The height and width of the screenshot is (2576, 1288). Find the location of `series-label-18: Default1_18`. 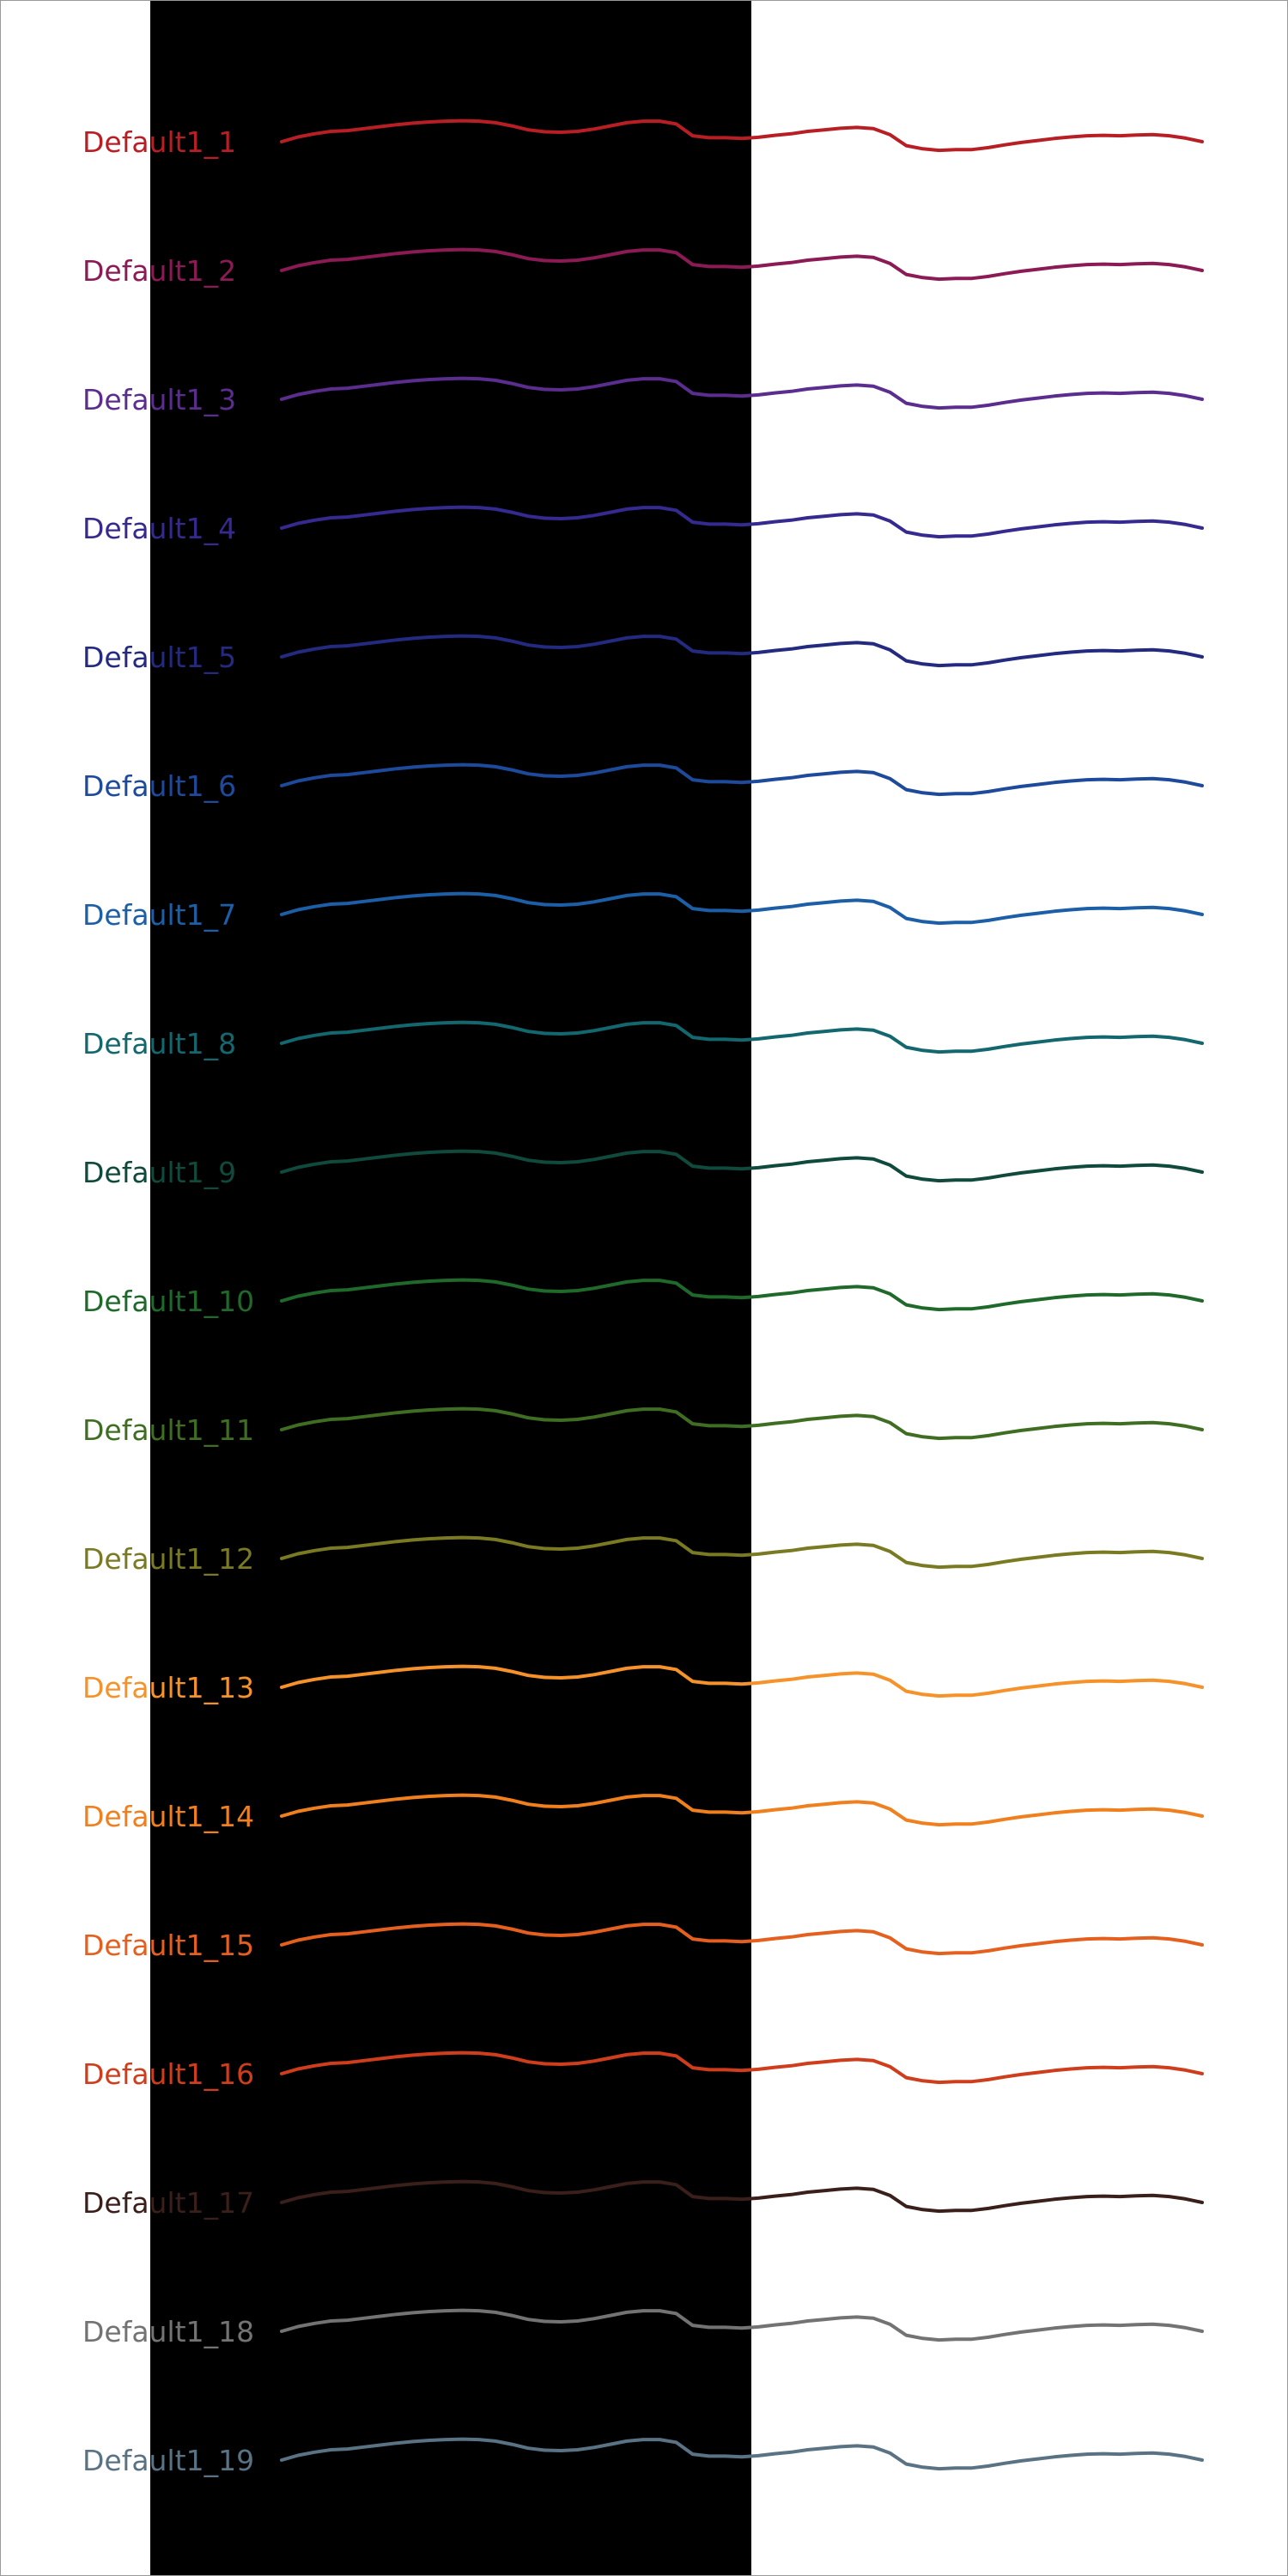

series-label-18: Default1_18 is located at coordinates (168, 2331).